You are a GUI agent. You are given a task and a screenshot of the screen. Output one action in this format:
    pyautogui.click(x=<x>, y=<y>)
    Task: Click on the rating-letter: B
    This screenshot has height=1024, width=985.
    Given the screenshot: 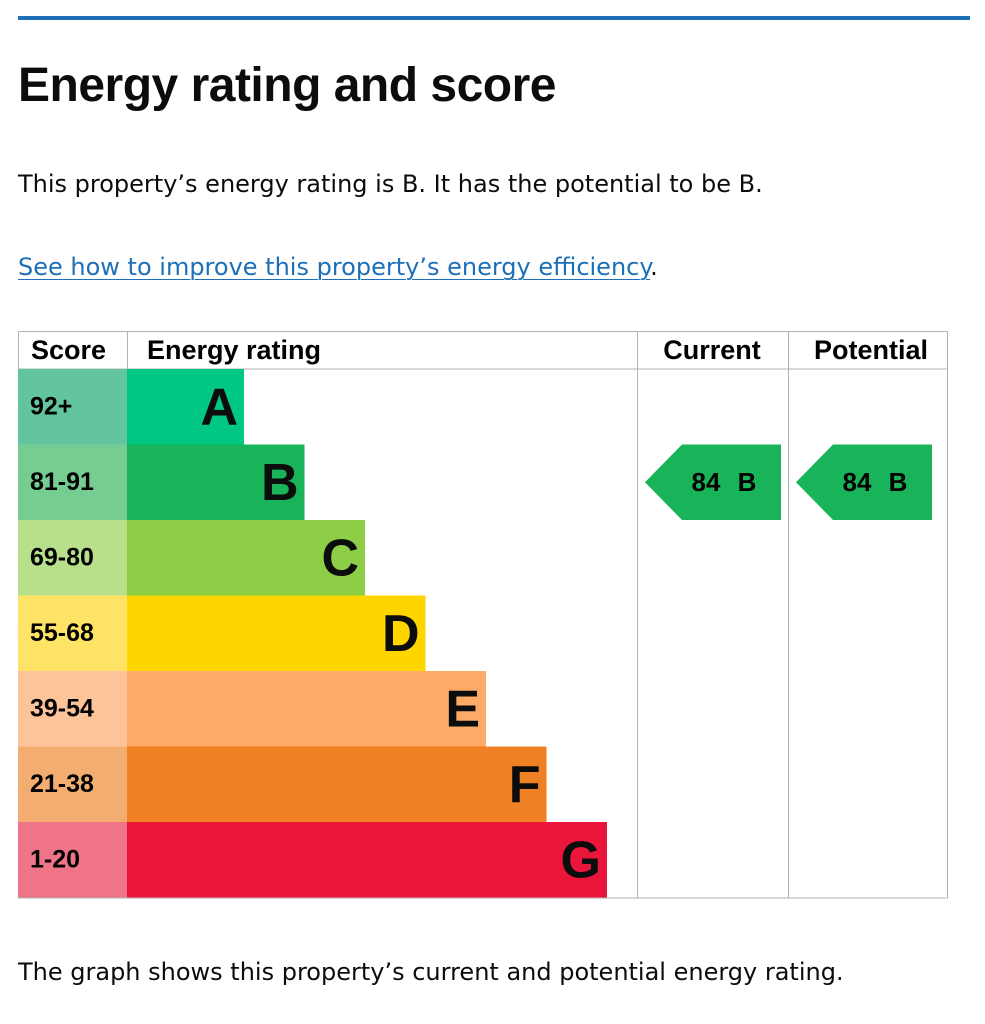 What is the action you would take?
    pyautogui.click(x=280, y=483)
    